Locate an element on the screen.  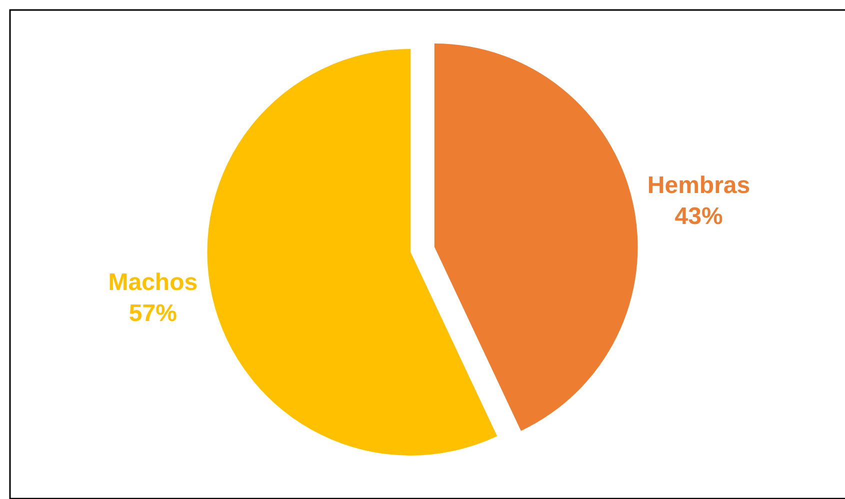
data-label: 43% is located at coordinates (698, 216).